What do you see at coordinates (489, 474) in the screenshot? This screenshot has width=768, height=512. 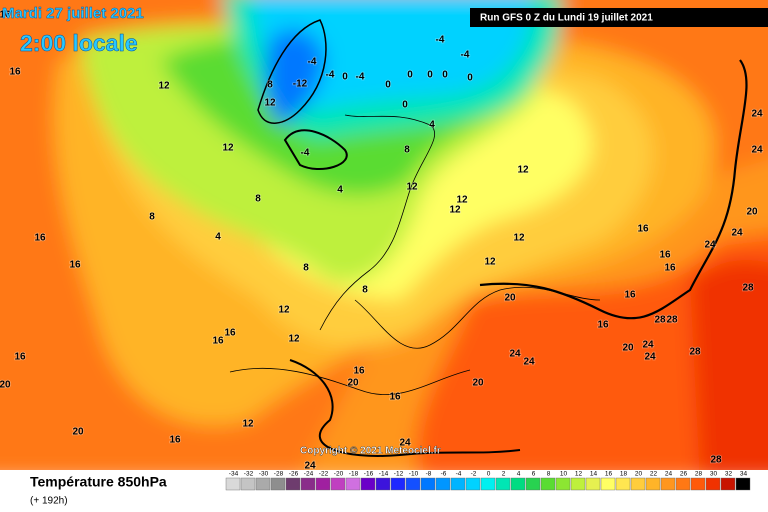 I see `scale-label: 0` at bounding box center [489, 474].